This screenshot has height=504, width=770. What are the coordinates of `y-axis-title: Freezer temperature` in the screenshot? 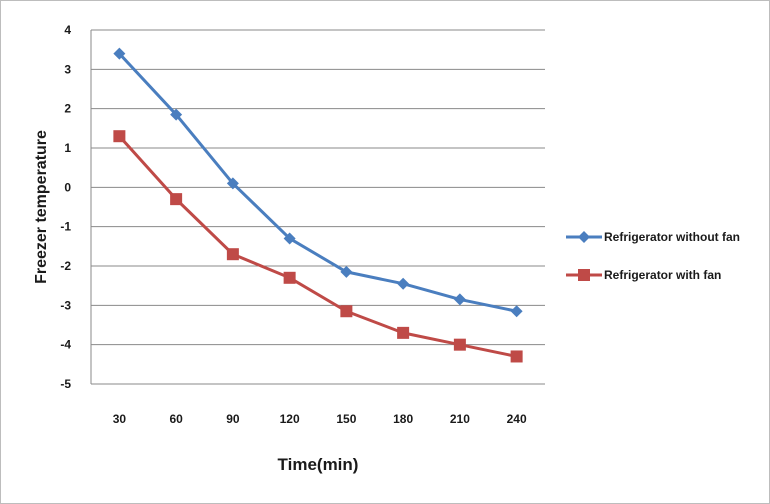 It's located at (41, 207).